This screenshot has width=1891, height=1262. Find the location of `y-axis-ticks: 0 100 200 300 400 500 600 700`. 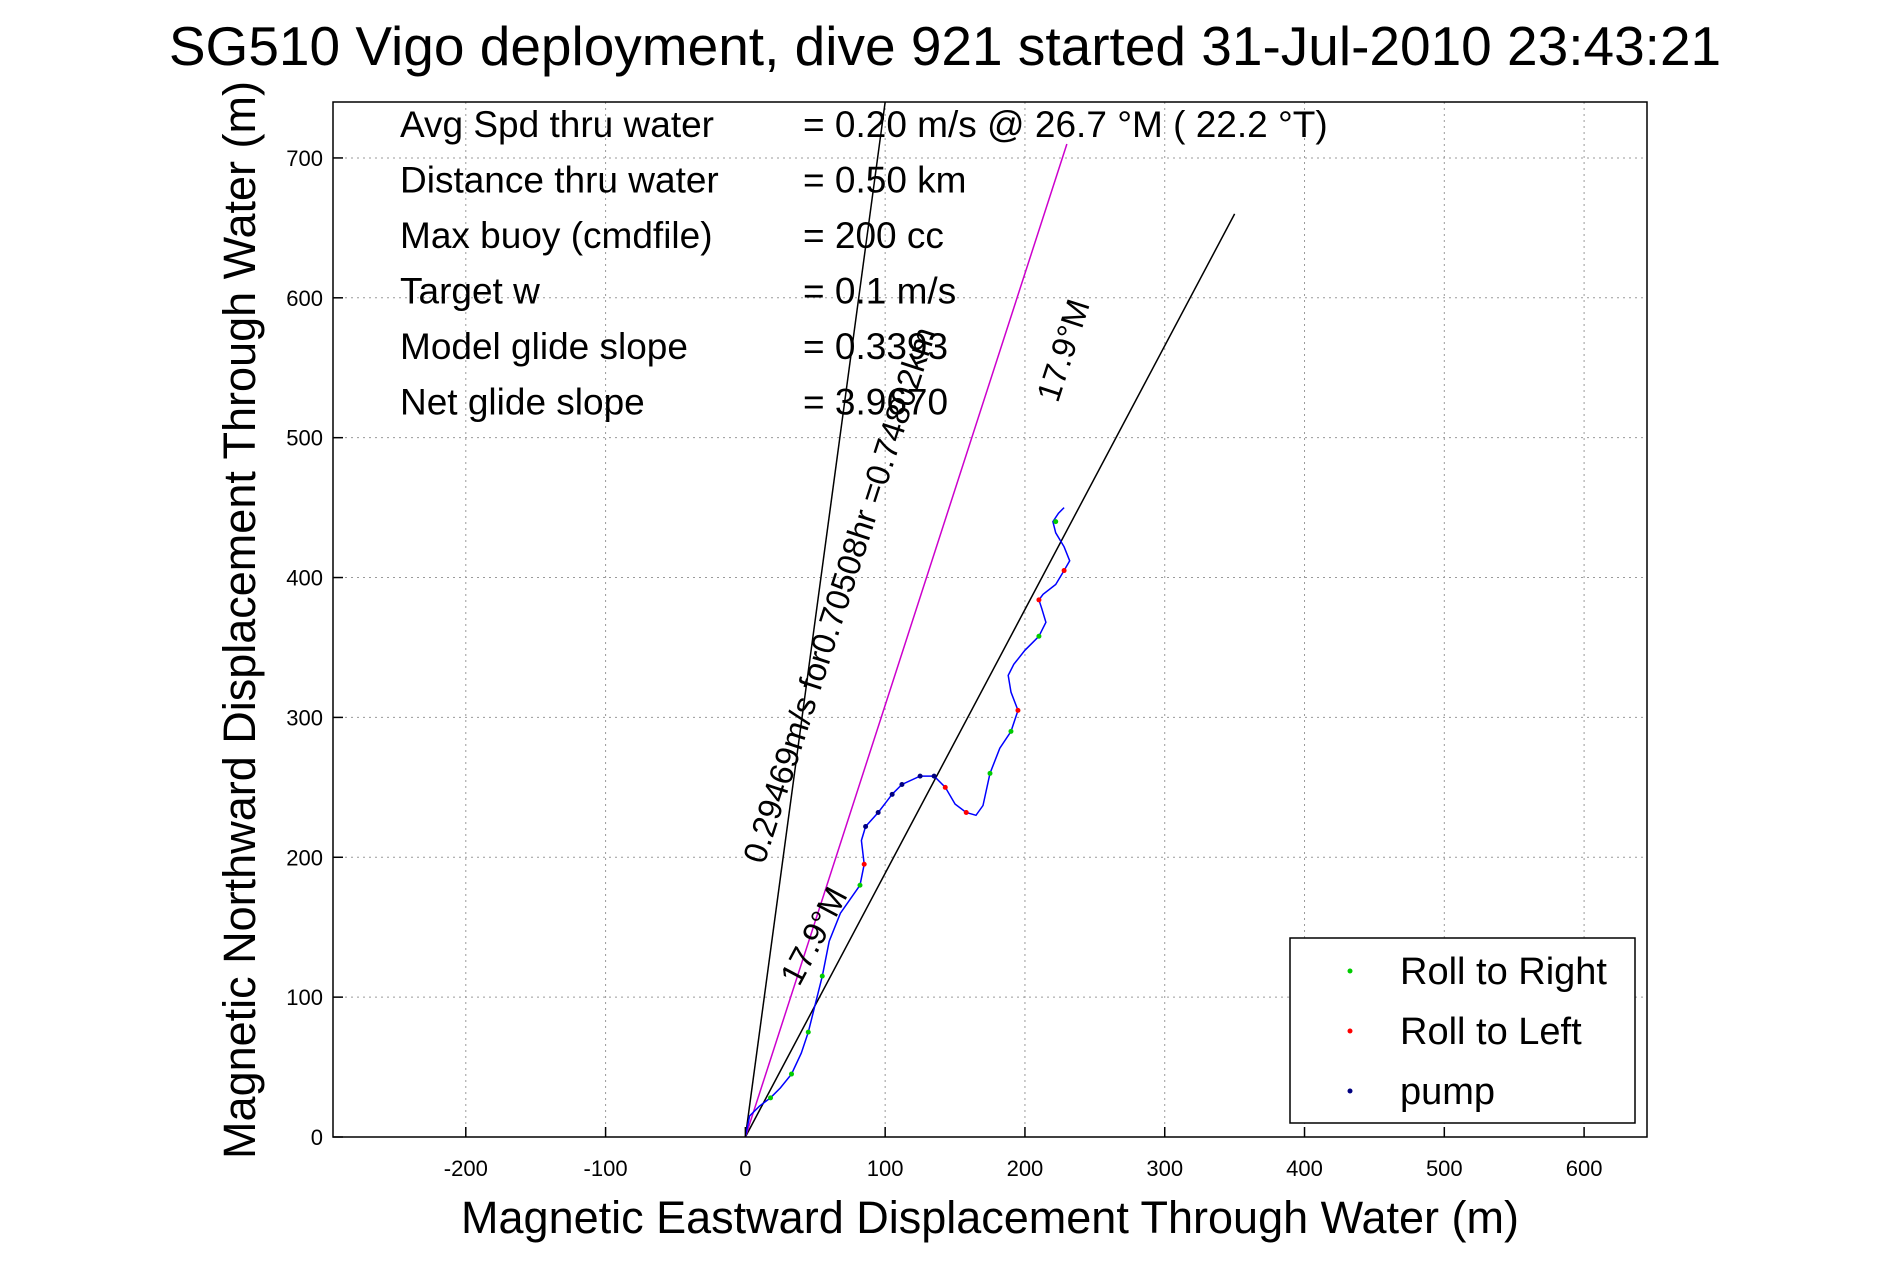

y-axis-ticks: 0 100 200 300 400 500 600 700 is located at coordinates (314, 648).